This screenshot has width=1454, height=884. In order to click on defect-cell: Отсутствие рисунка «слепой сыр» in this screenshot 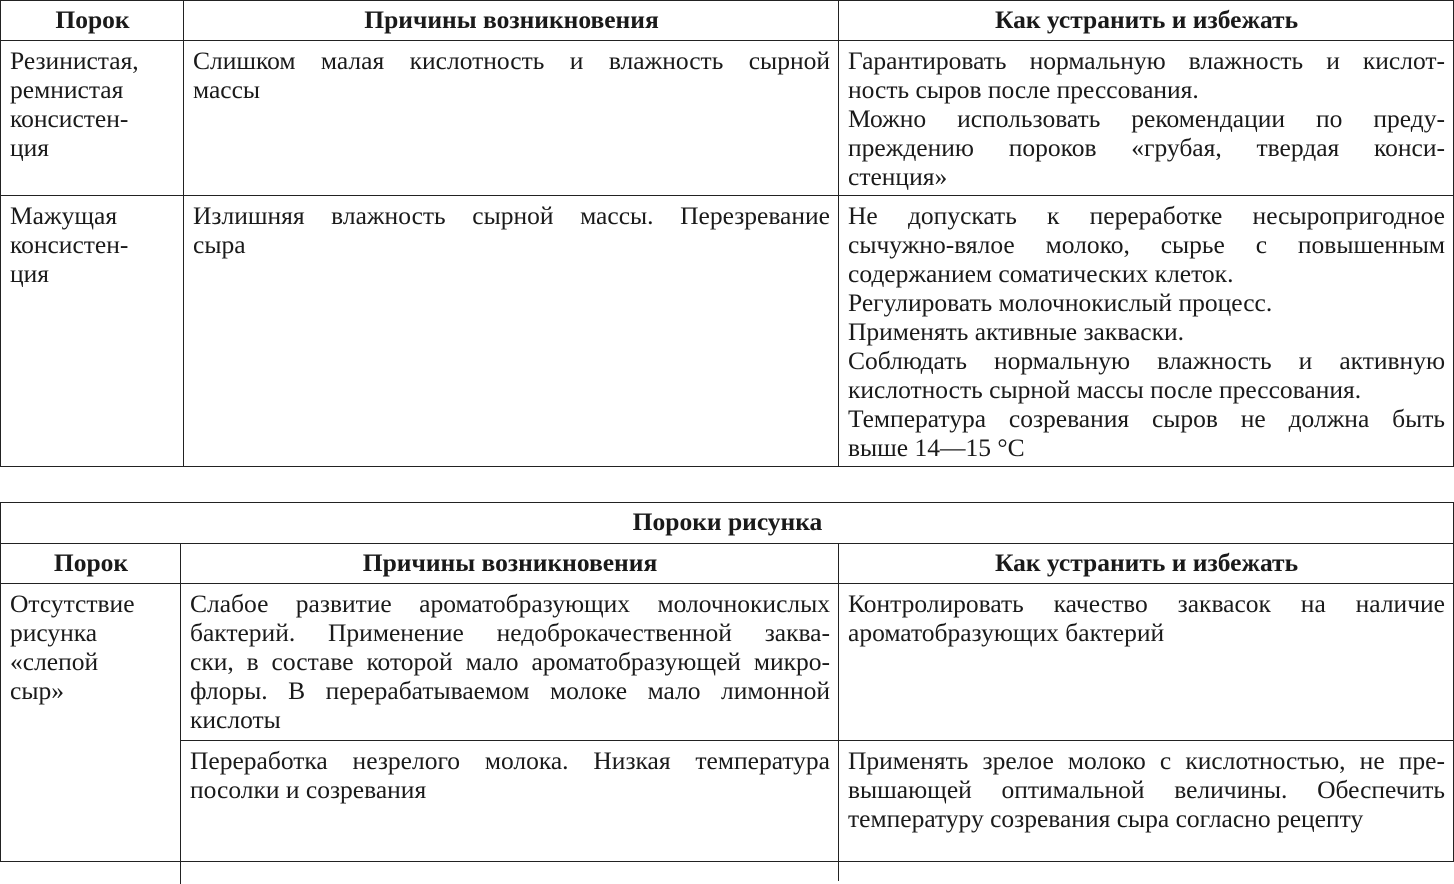, I will do `click(91, 734)`.